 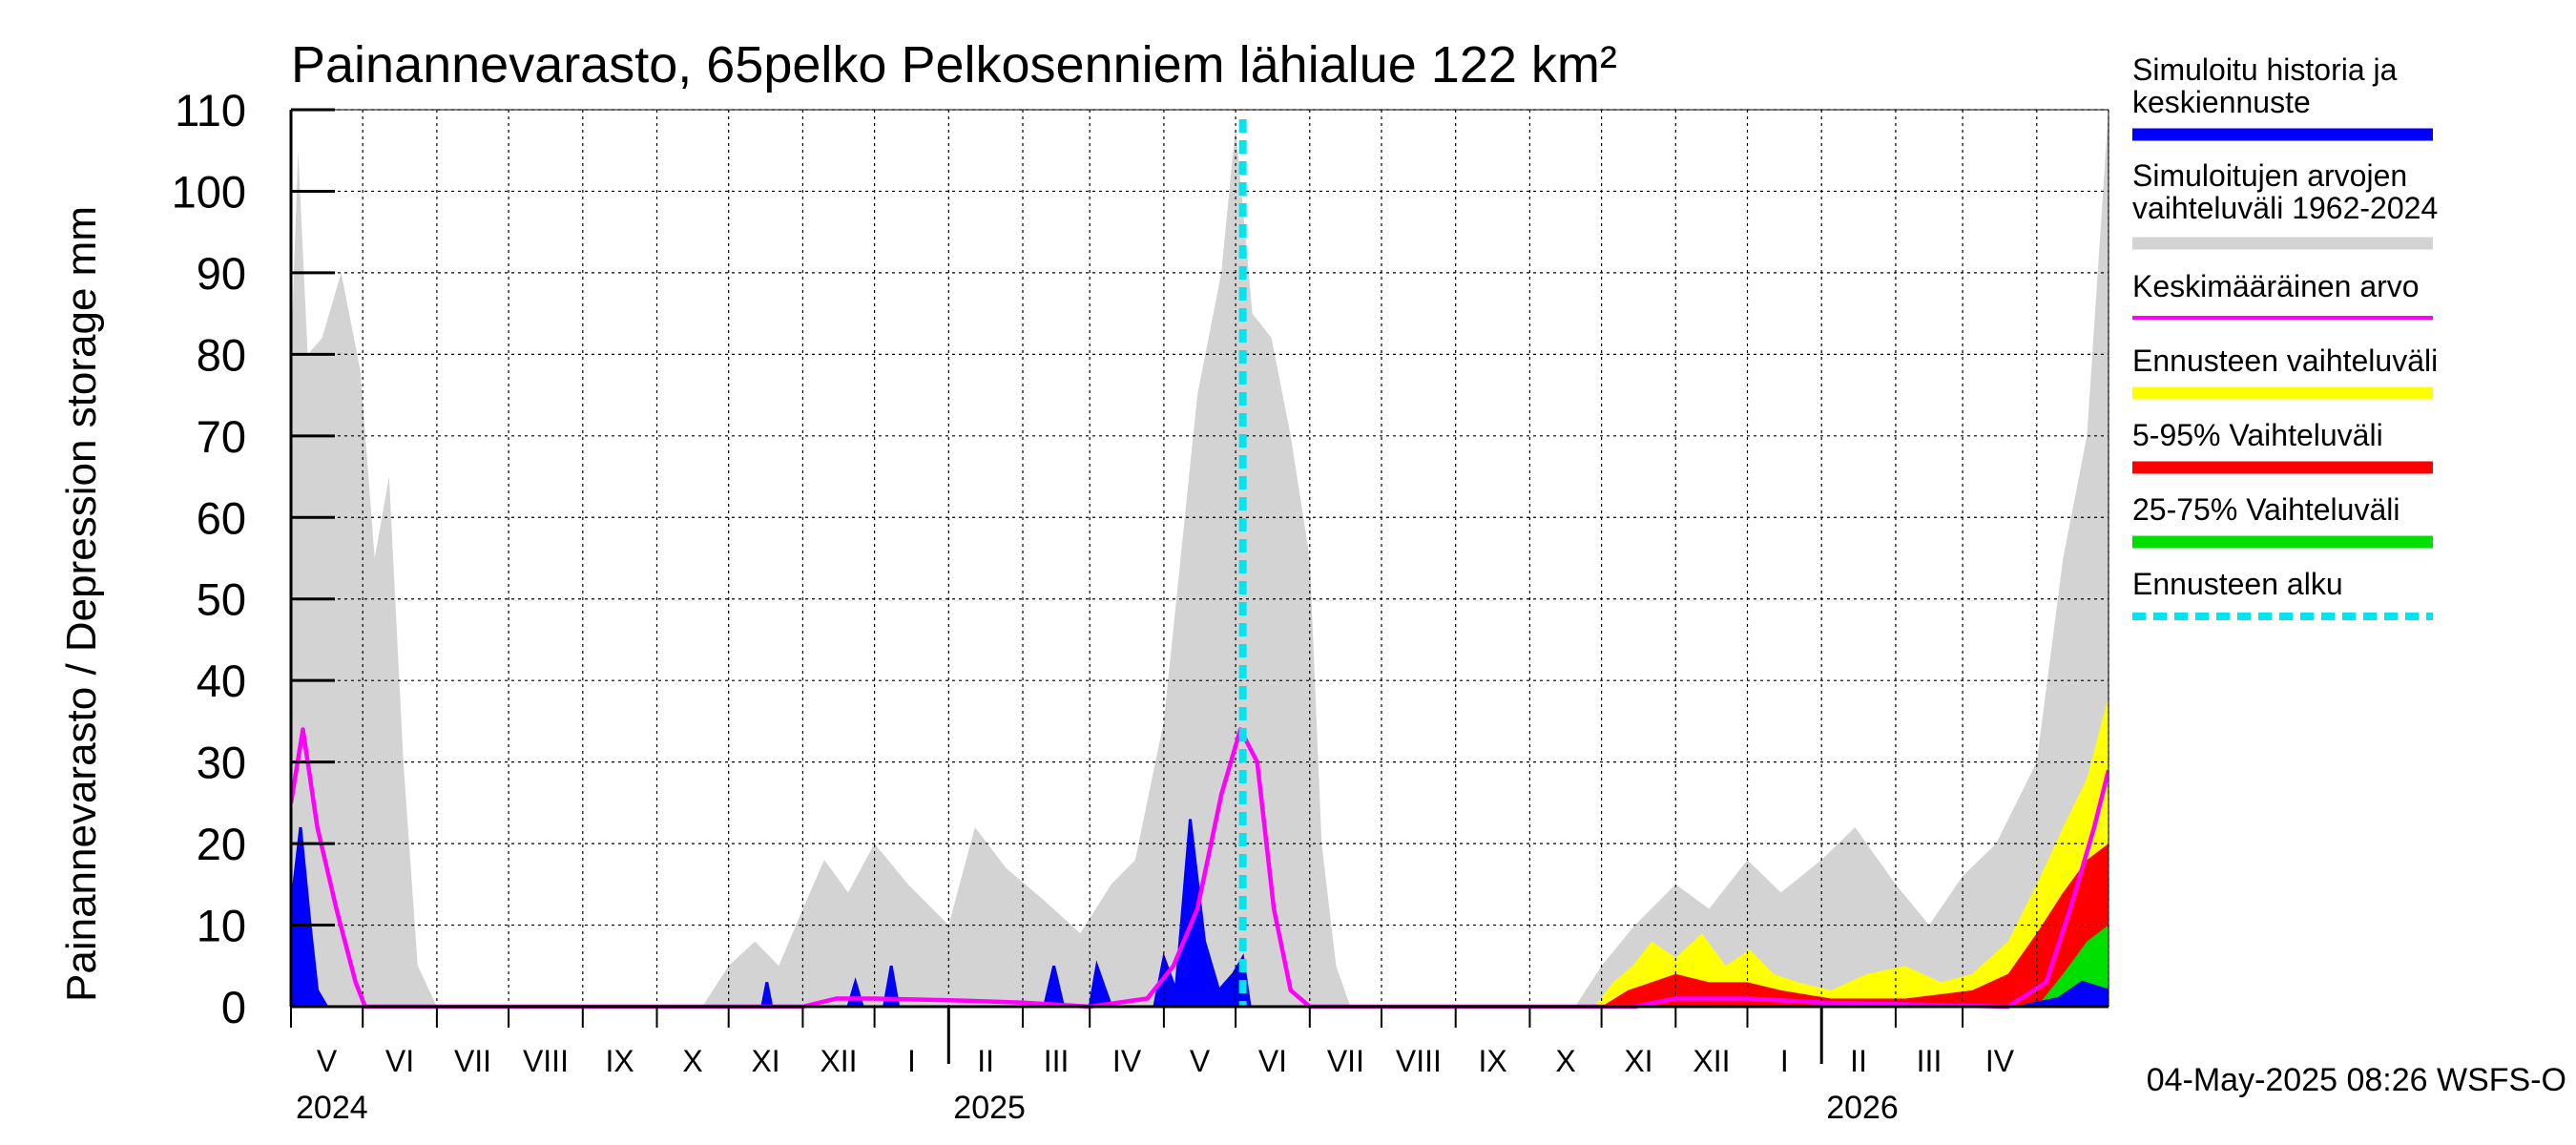 I want to click on y-tick-label: 100, so click(x=209, y=192).